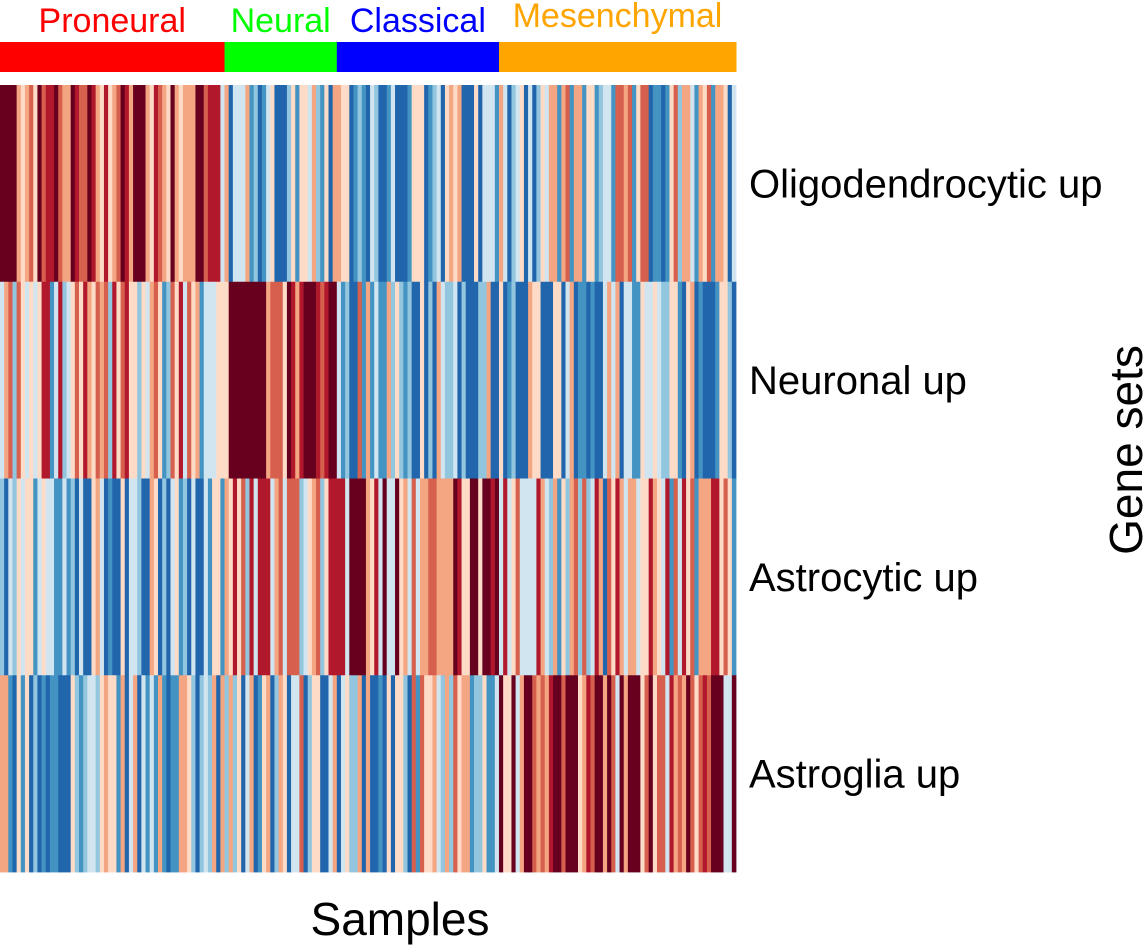  I want to click on sample-group-annotation: Proneural Neural Classical Mesenchymal, so click(368, 36).